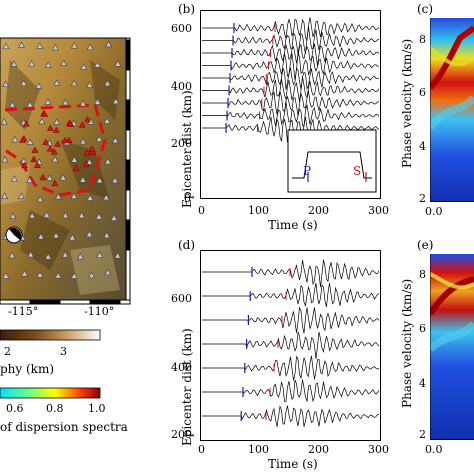  What do you see at coordinates (63, 351) in the screenshot?
I see `elev-tick-label: 3` at bounding box center [63, 351].